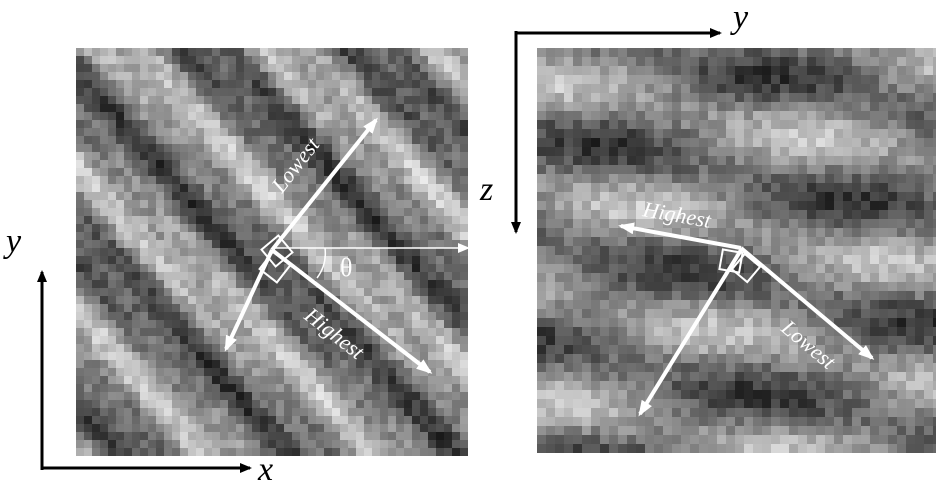 The width and height of the screenshot is (936, 485). What do you see at coordinates (739, 18) in the screenshot?
I see `right-y-axis-label: y` at bounding box center [739, 18].